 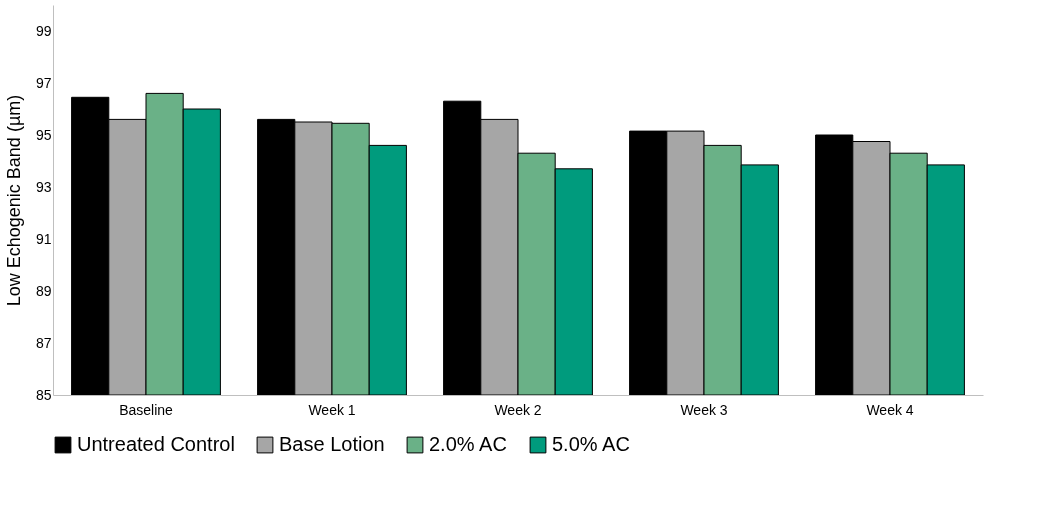 What do you see at coordinates (43, 238) in the screenshot?
I see `y-tick-label: 91` at bounding box center [43, 238].